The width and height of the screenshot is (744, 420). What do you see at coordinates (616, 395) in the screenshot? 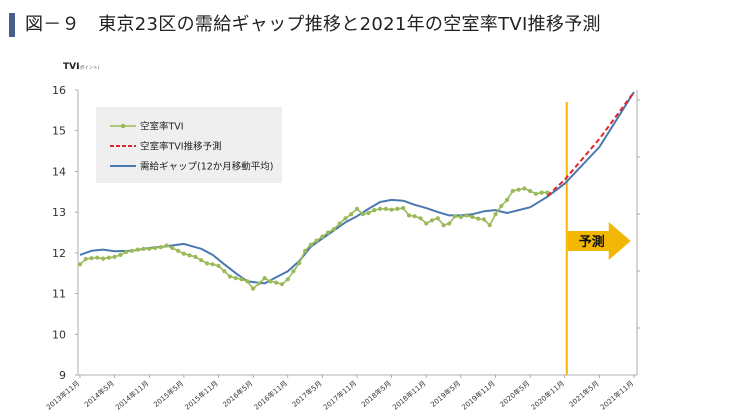
I see `x-tick-label: 2021年11月` at bounding box center [616, 395].